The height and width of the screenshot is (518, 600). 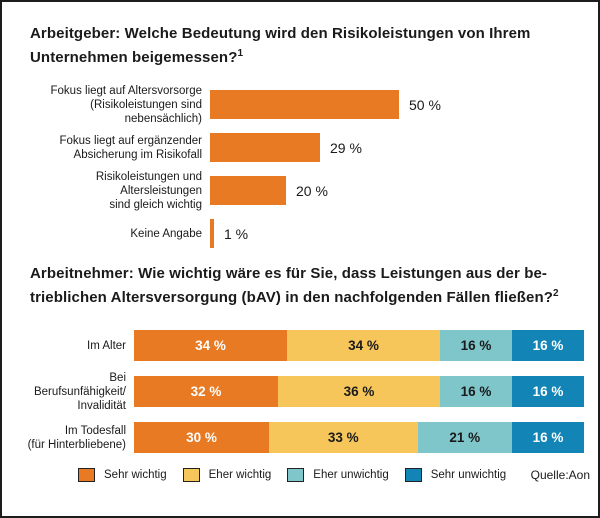 I want to click on title-line: Unternehmen beigemessen?, so click(x=134, y=57).